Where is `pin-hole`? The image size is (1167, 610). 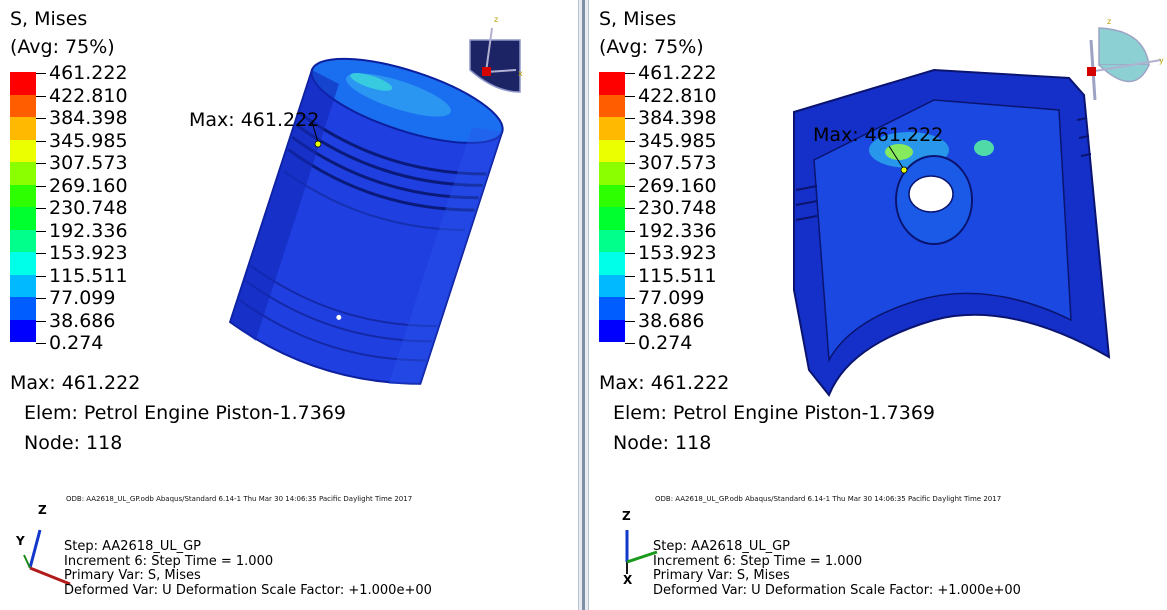
pin-hole is located at coordinates (931, 194).